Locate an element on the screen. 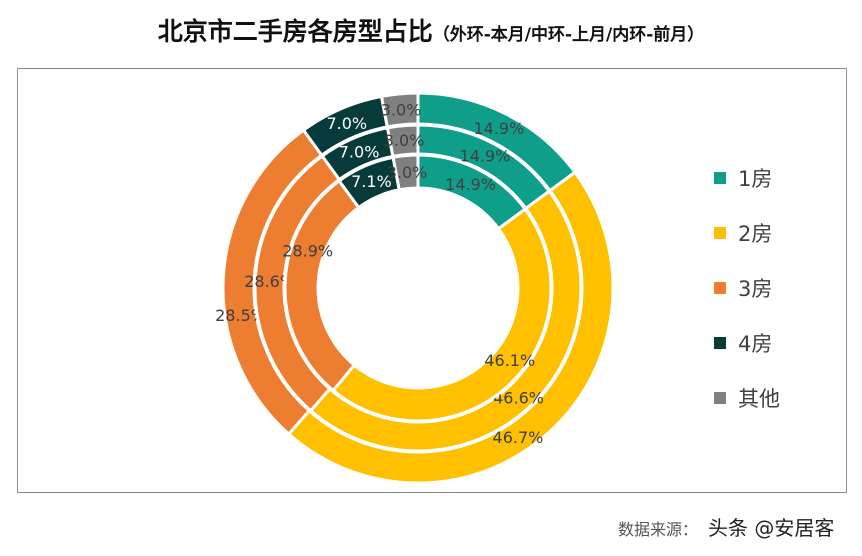  label-outer-0: 14.9% is located at coordinates (498, 128).